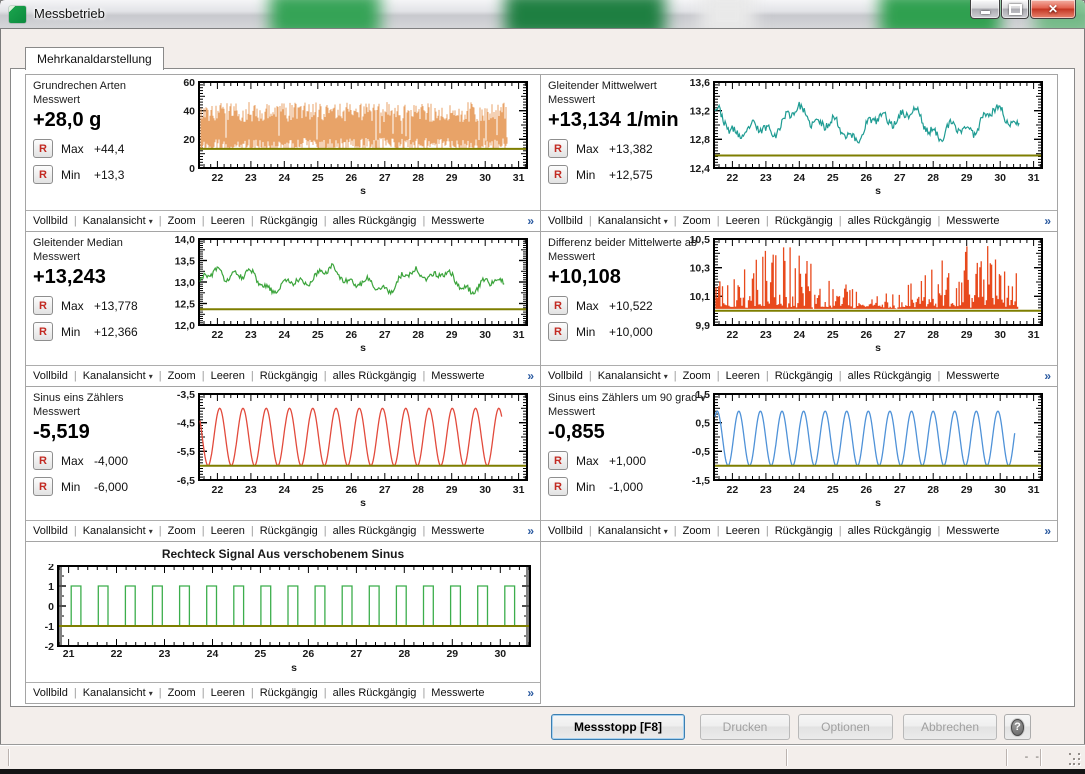  What do you see at coordinates (542, 14) in the screenshot?
I see `window-titlebar: Messbetrieb` at bounding box center [542, 14].